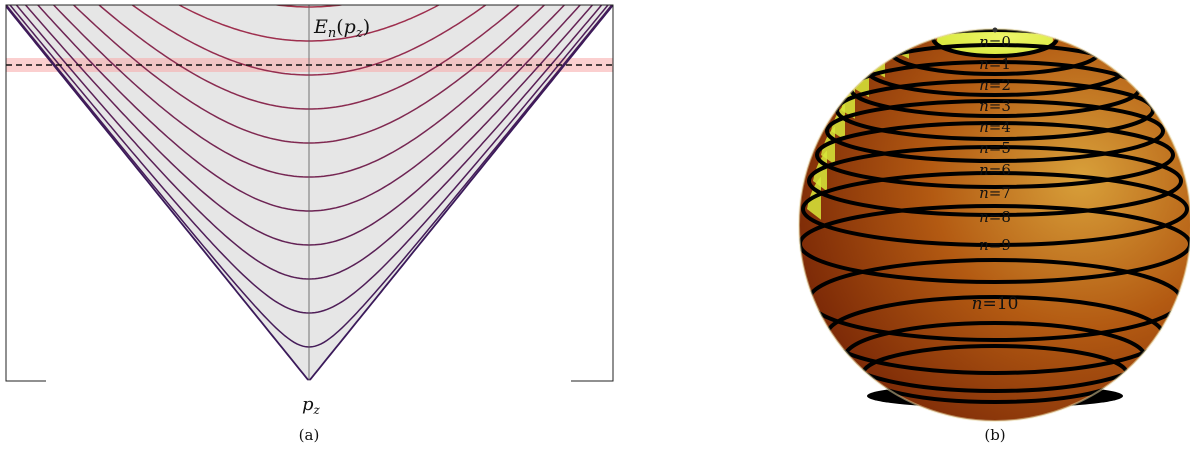 Image resolution: width=1190 pixels, height=449 pixels. I want to click on level-label: n=7, so click(995, 193).